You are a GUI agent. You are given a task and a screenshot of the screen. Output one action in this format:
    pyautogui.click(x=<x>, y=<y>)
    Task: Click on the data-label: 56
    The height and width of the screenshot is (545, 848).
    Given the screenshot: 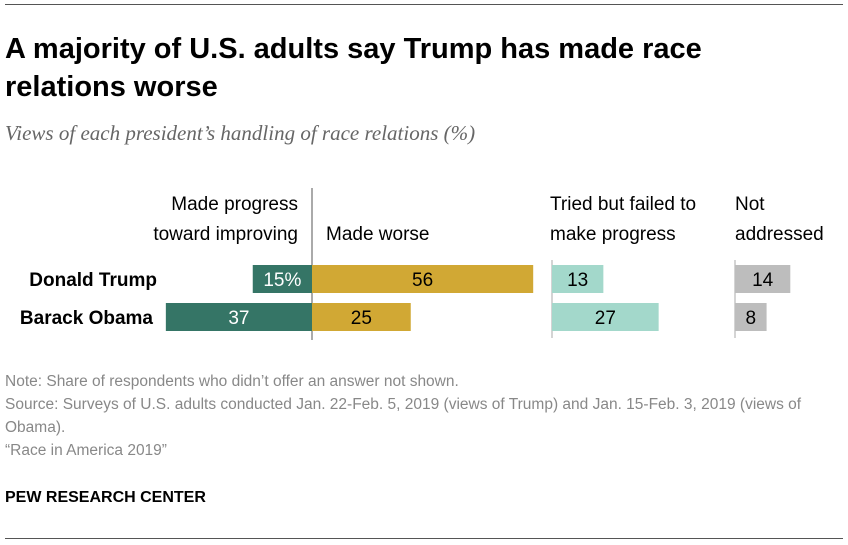 What is the action you would take?
    pyautogui.click(x=422, y=280)
    